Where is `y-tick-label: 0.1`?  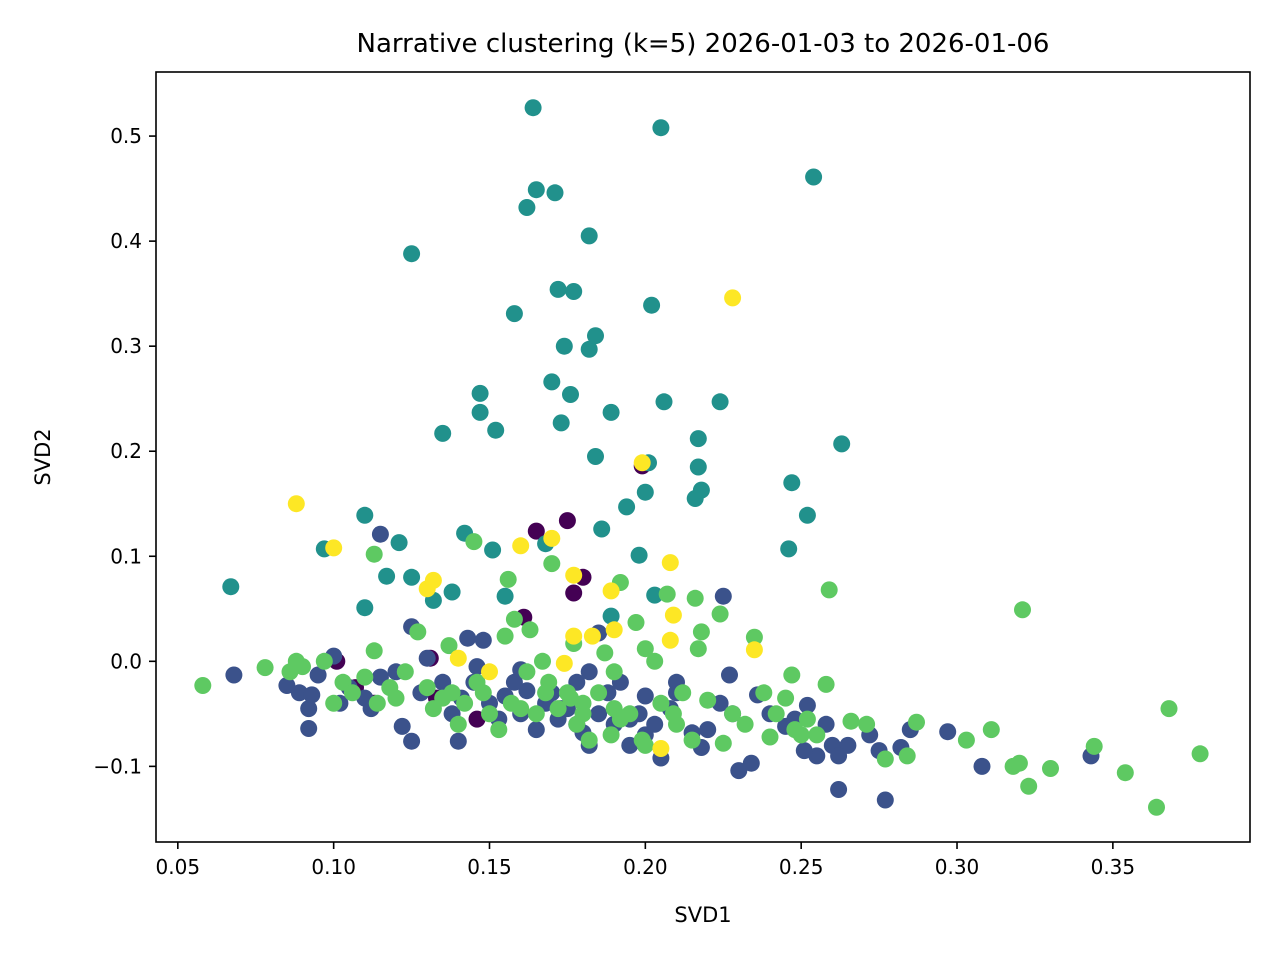
y-tick-label: 0.1 is located at coordinates (126, 556).